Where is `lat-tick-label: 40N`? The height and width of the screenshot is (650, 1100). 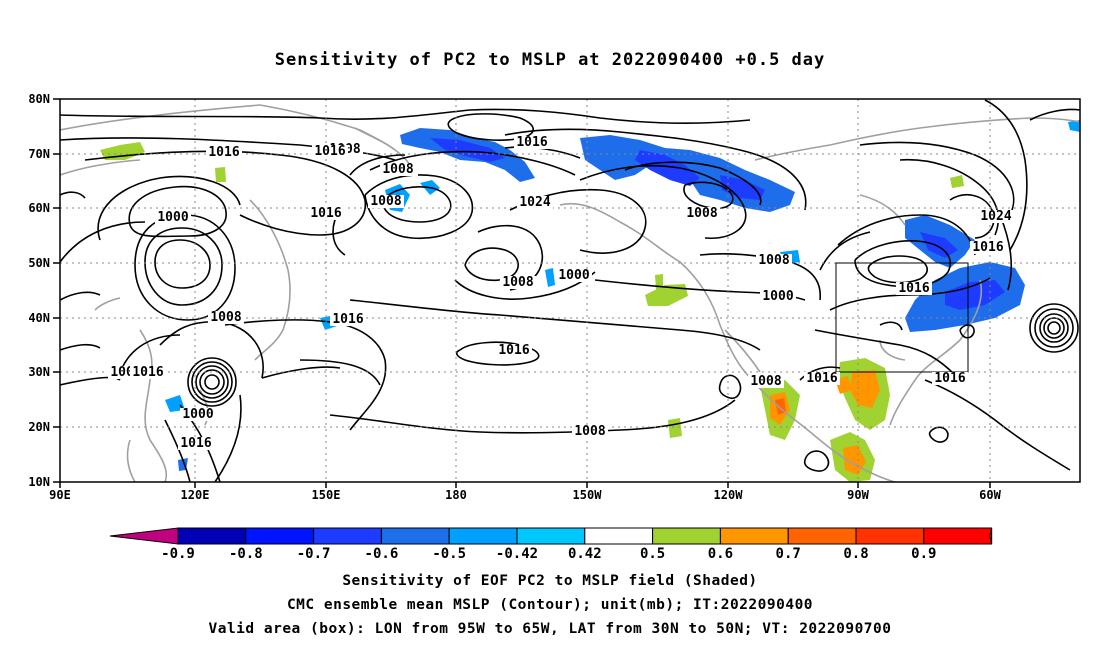 lat-tick-label: 40N is located at coordinates (39, 318).